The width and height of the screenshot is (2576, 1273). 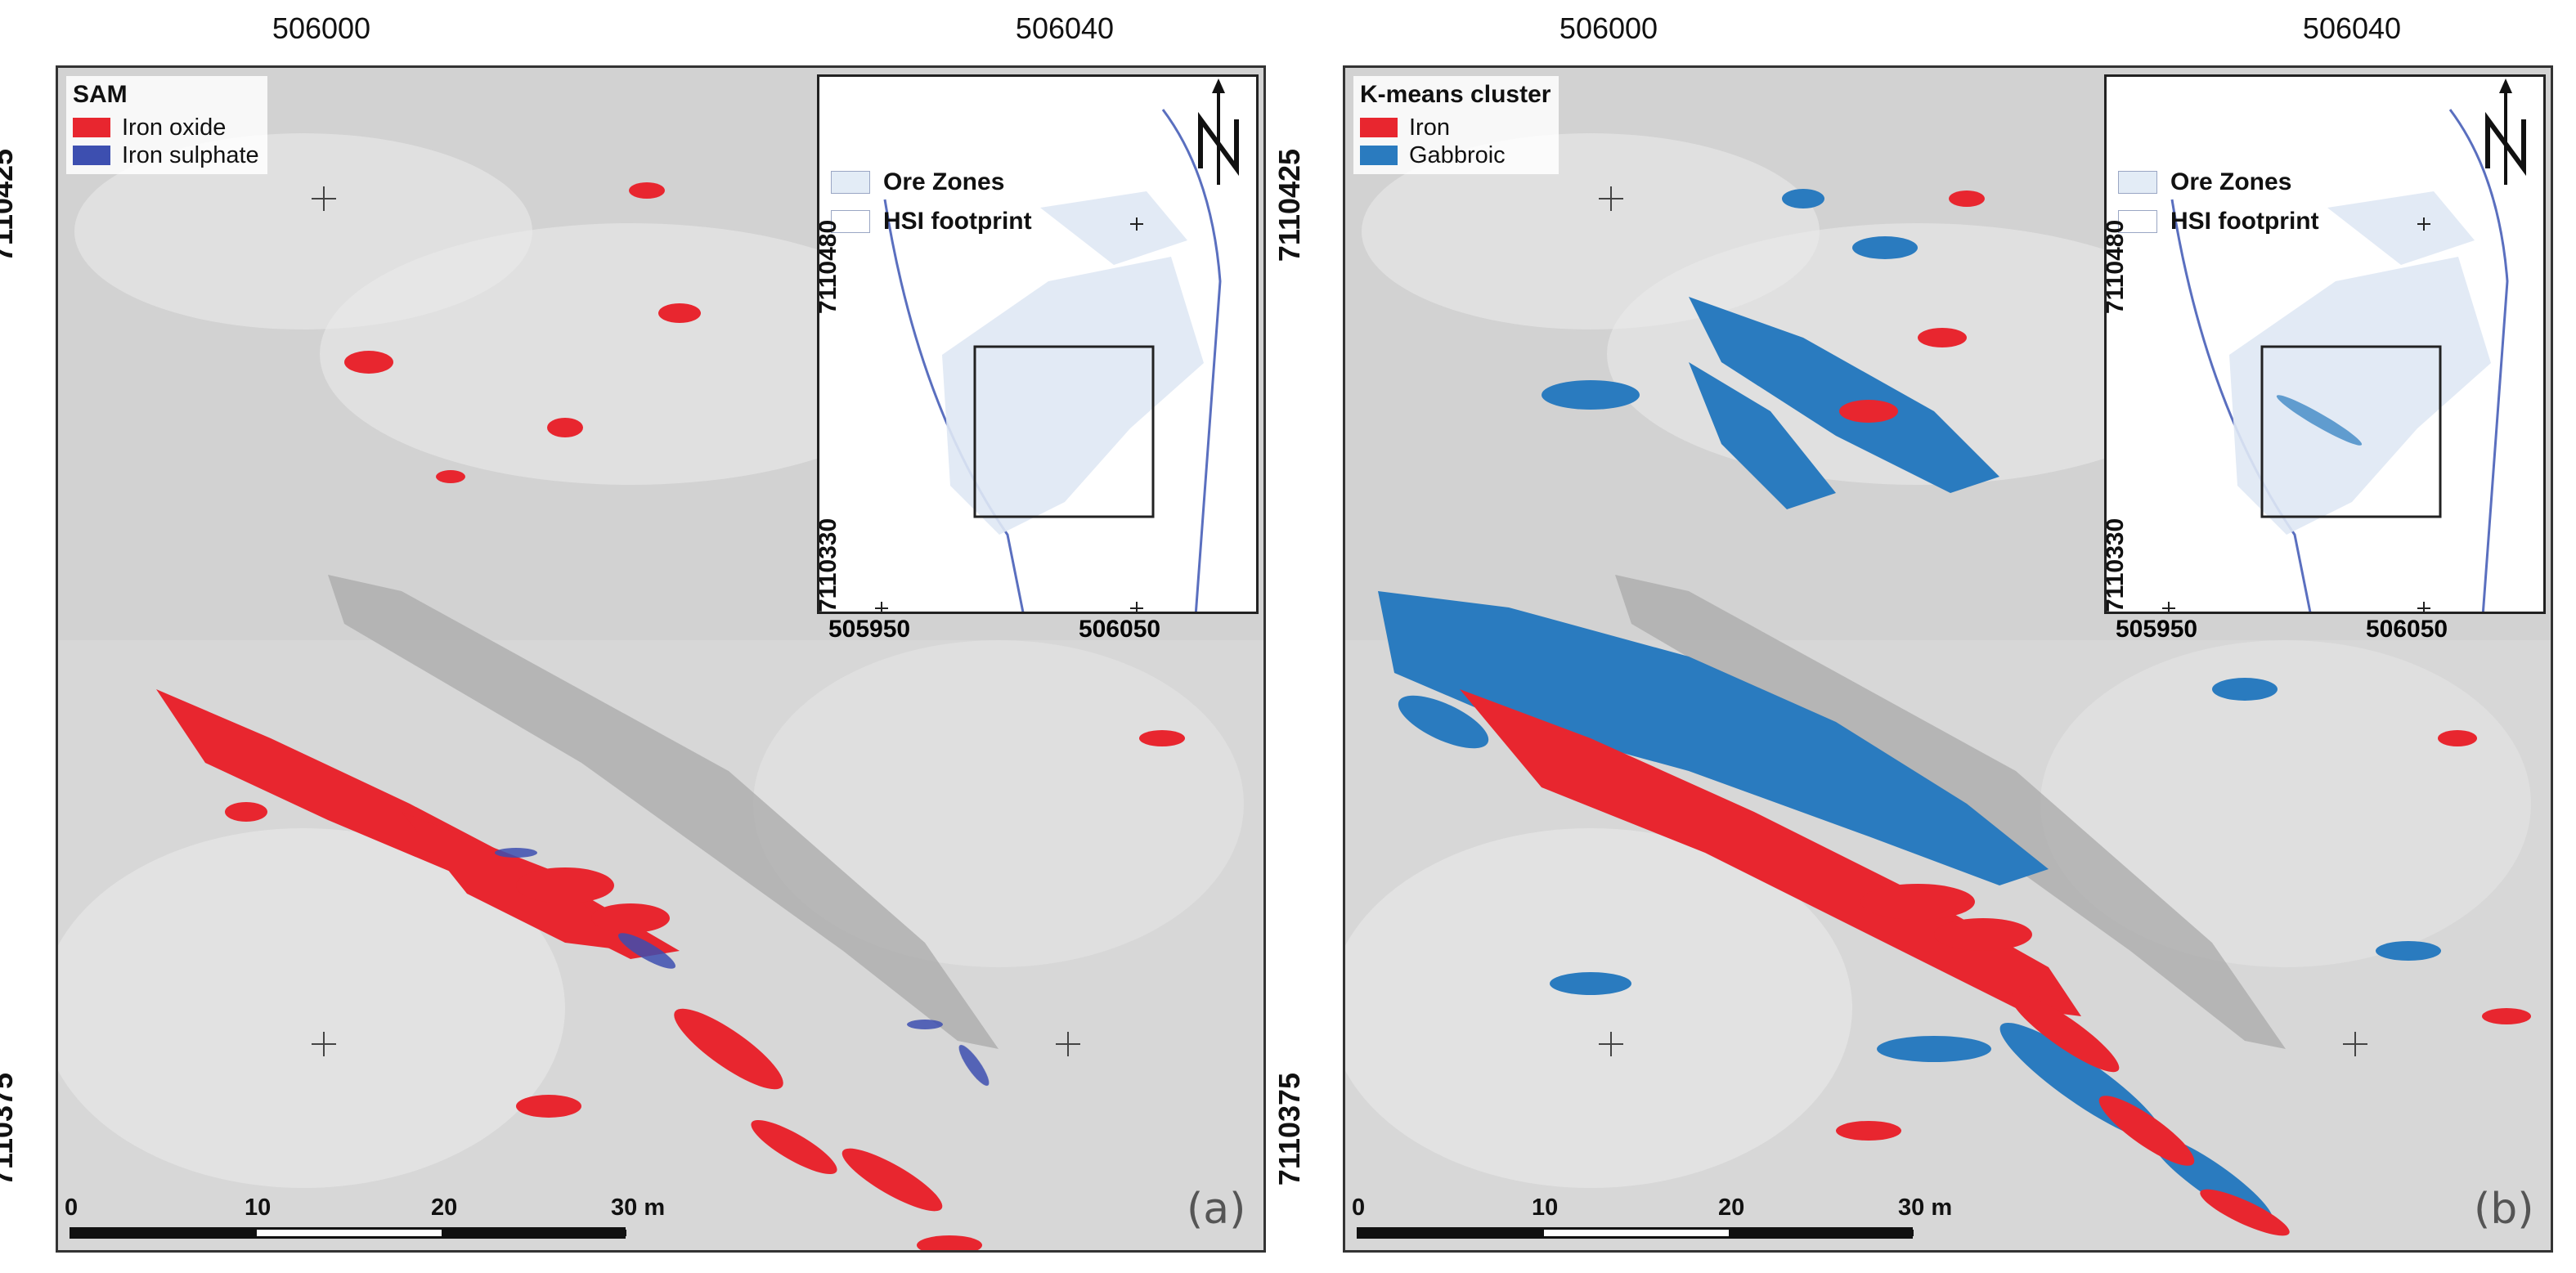 I want to click on legend-item: Gabbroic, so click(x=1456, y=155).